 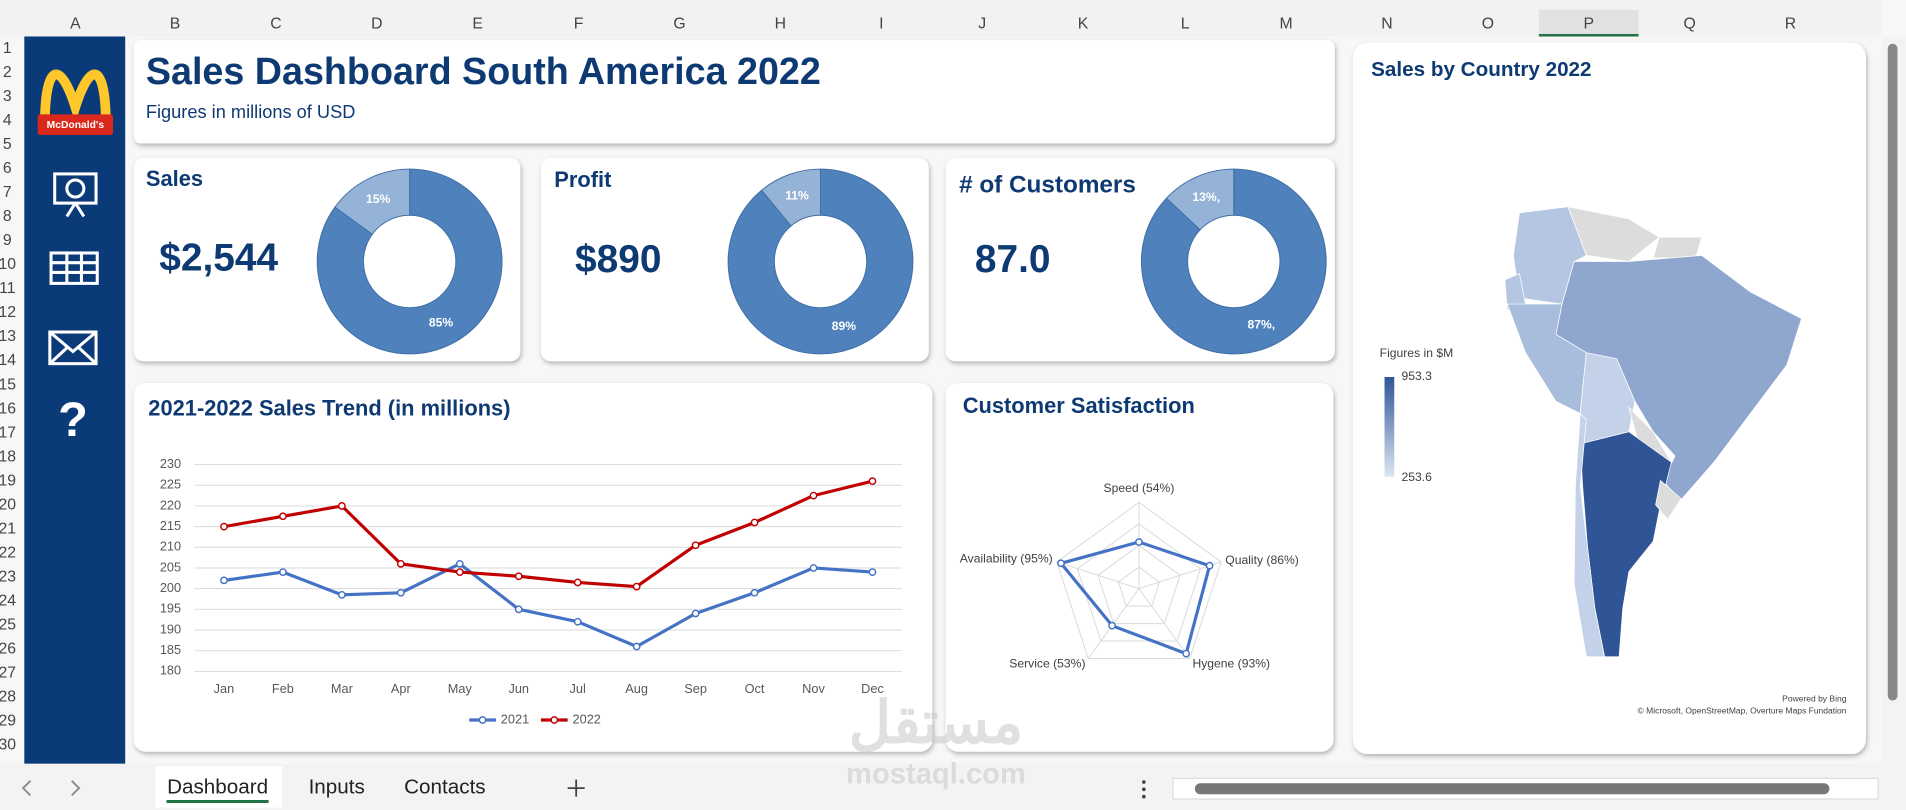 I want to click on column-header: B, so click(x=175, y=23).